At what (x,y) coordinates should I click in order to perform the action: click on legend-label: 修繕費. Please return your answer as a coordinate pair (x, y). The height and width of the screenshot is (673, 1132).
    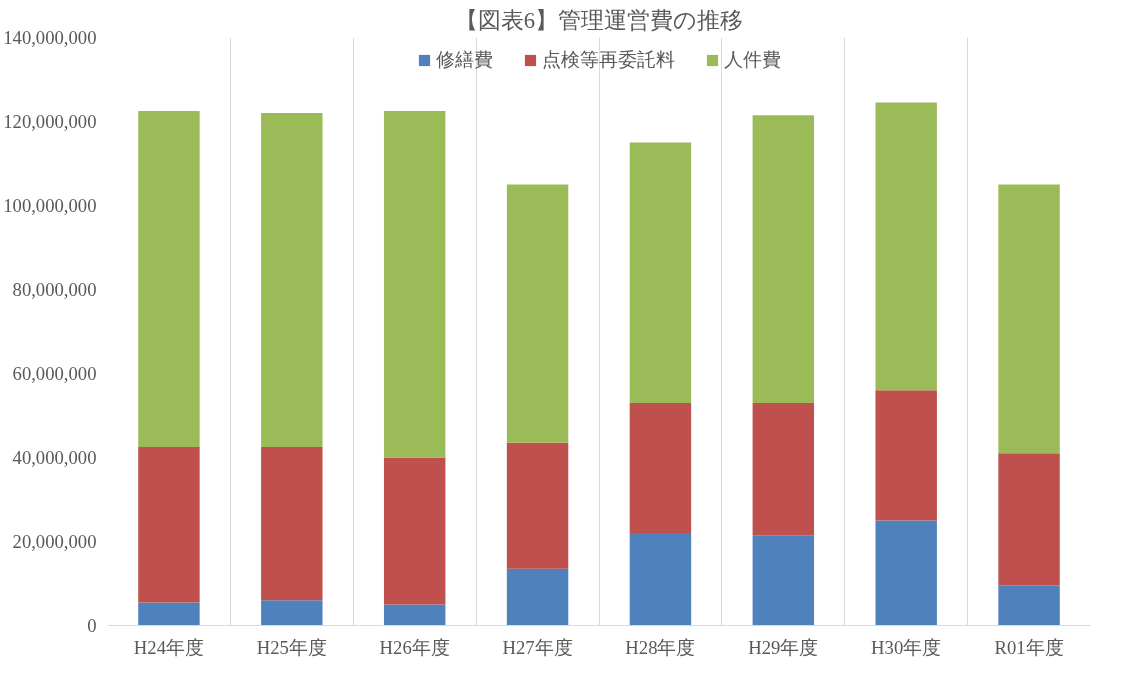
    Looking at the image, I should click on (464, 60).